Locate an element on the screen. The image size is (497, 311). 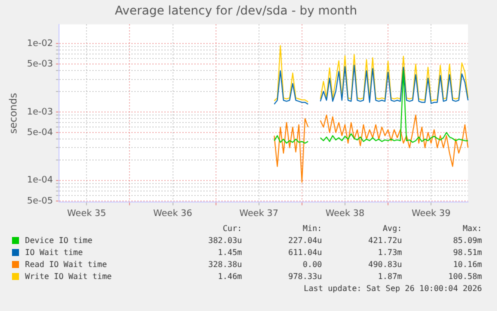
text: 10.16m is located at coordinates (467, 264).